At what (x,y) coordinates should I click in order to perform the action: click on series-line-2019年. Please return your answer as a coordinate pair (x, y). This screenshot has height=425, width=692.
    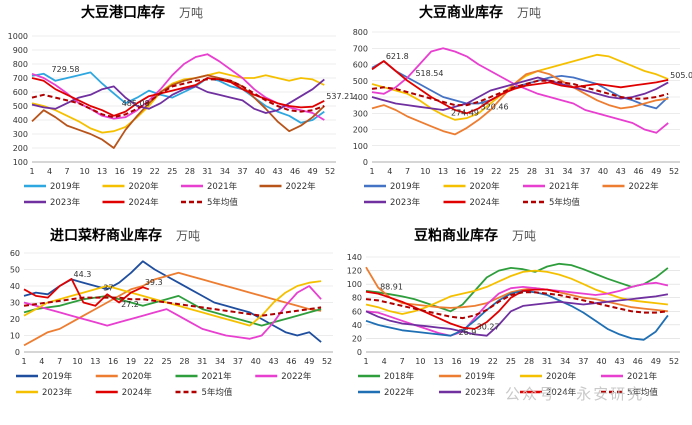
    Looking at the image, I should click on (178, 97).